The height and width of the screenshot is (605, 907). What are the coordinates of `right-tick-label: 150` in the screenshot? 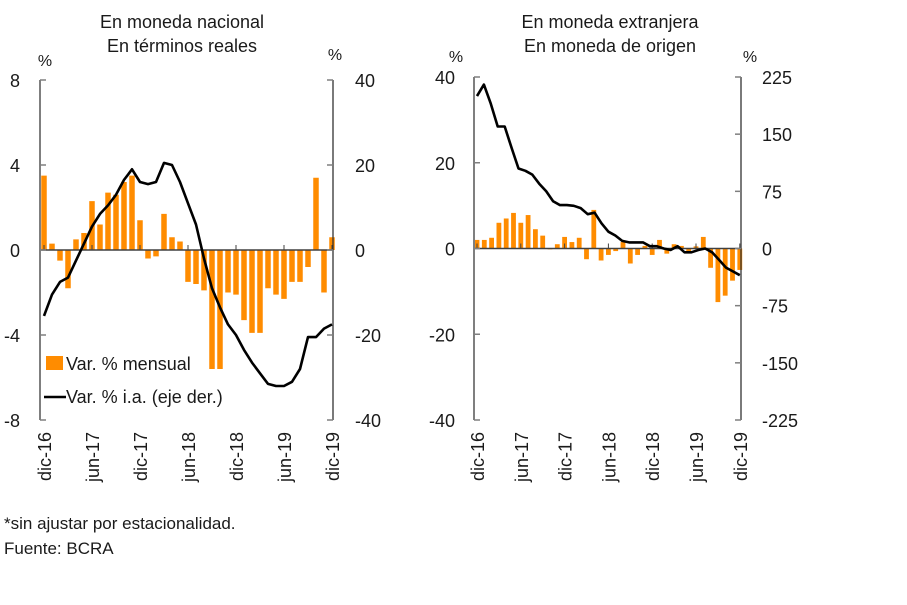 It's located at (777, 135).